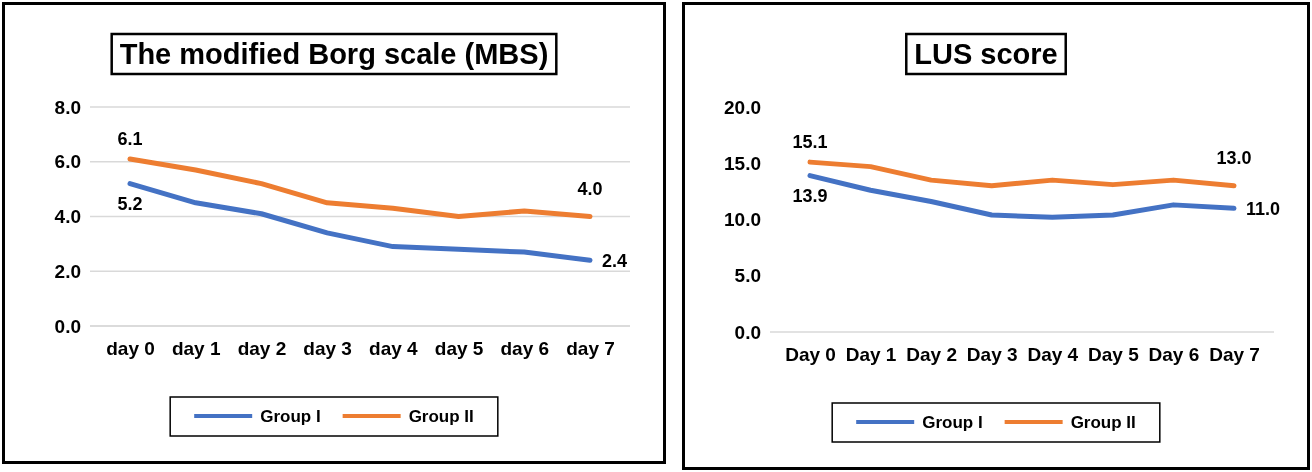  What do you see at coordinates (992, 354) in the screenshot?
I see `x-tick-label: Day 3` at bounding box center [992, 354].